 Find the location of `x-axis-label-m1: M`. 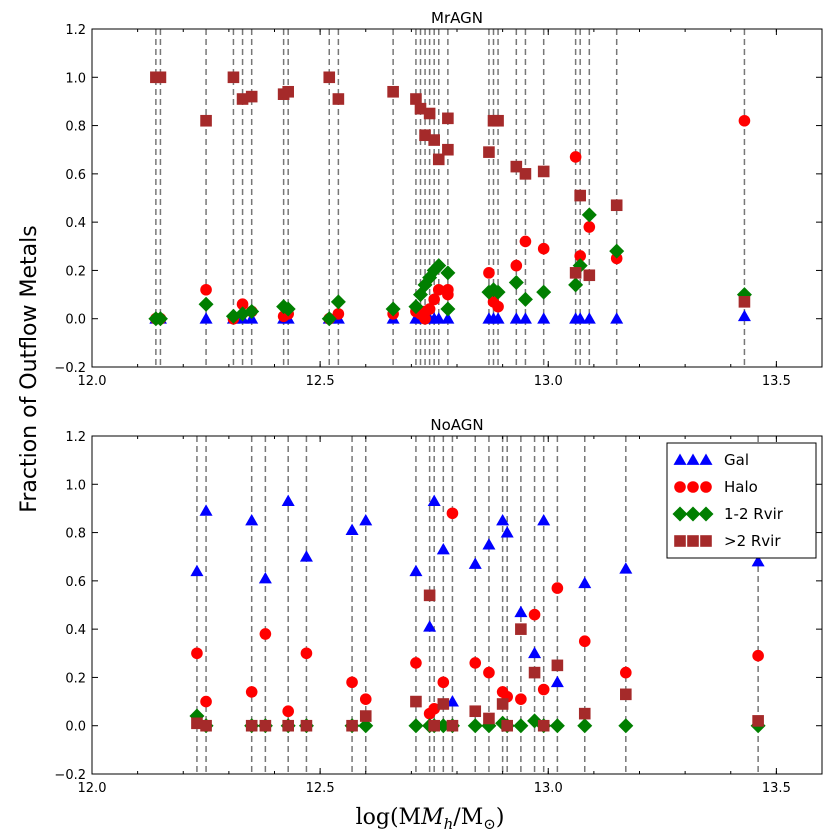

x-axis-label-m1: M is located at coordinates (432, 817).